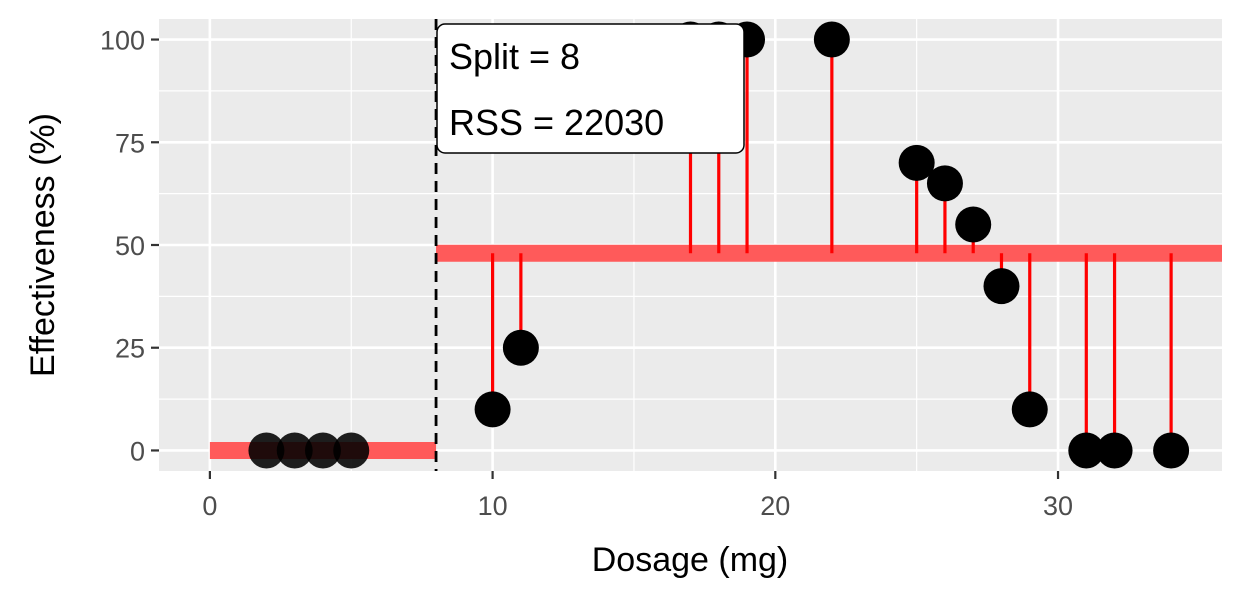  What do you see at coordinates (637, 496) in the screenshot?
I see `x-axis-ticks: 0 10 20 30` at bounding box center [637, 496].